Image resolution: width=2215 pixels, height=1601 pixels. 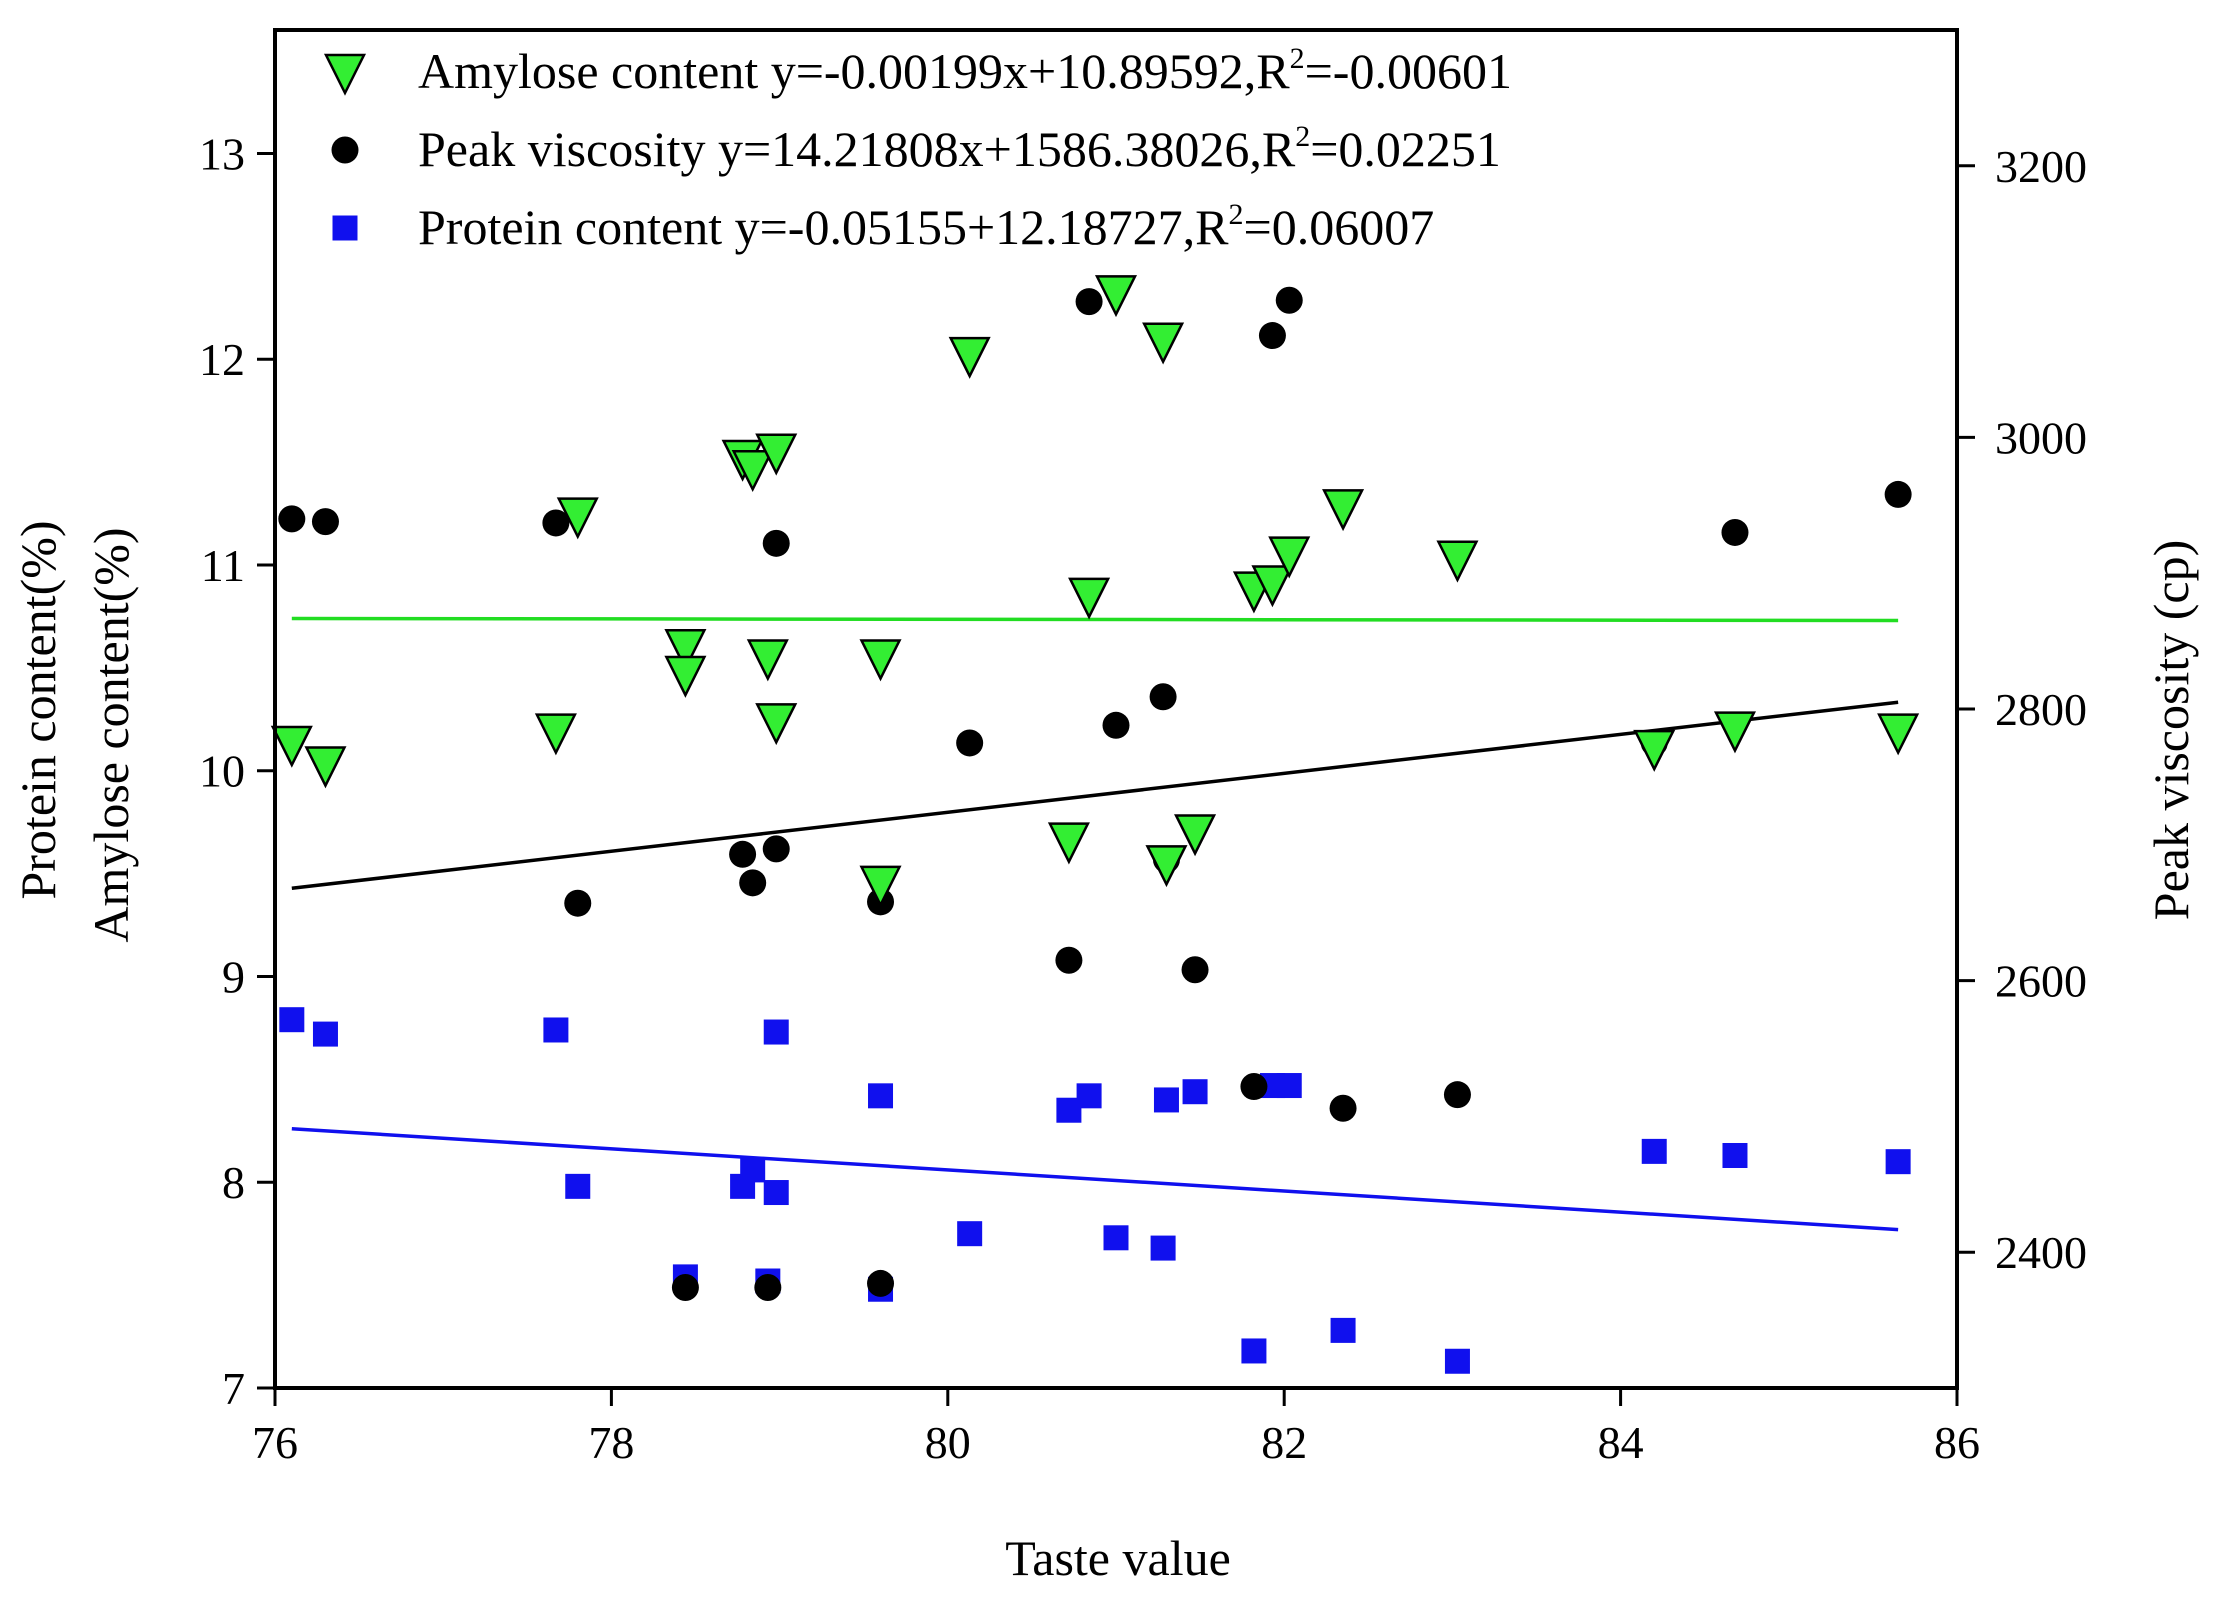 I want to click on y-left-tick-label: 7, so click(x=233, y=1388).